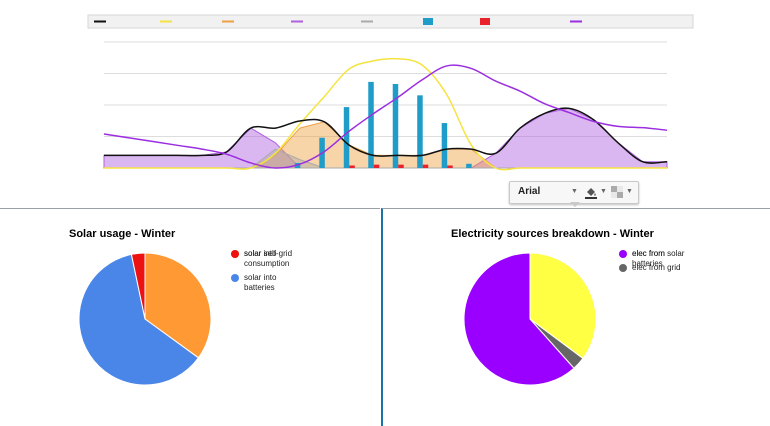 The width and height of the screenshot is (770, 426). I want to click on electricity-demand-line, so click(386, 135).